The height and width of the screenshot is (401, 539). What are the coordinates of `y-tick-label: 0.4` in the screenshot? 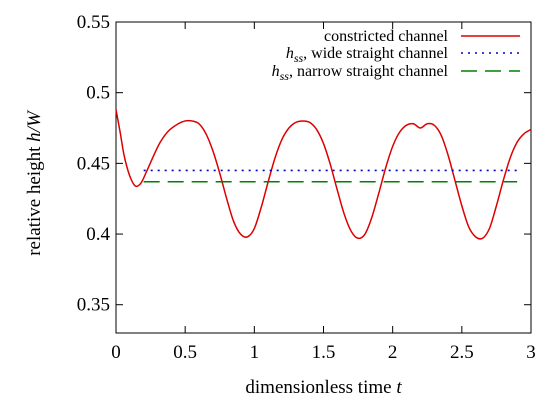 It's located at (98, 234).